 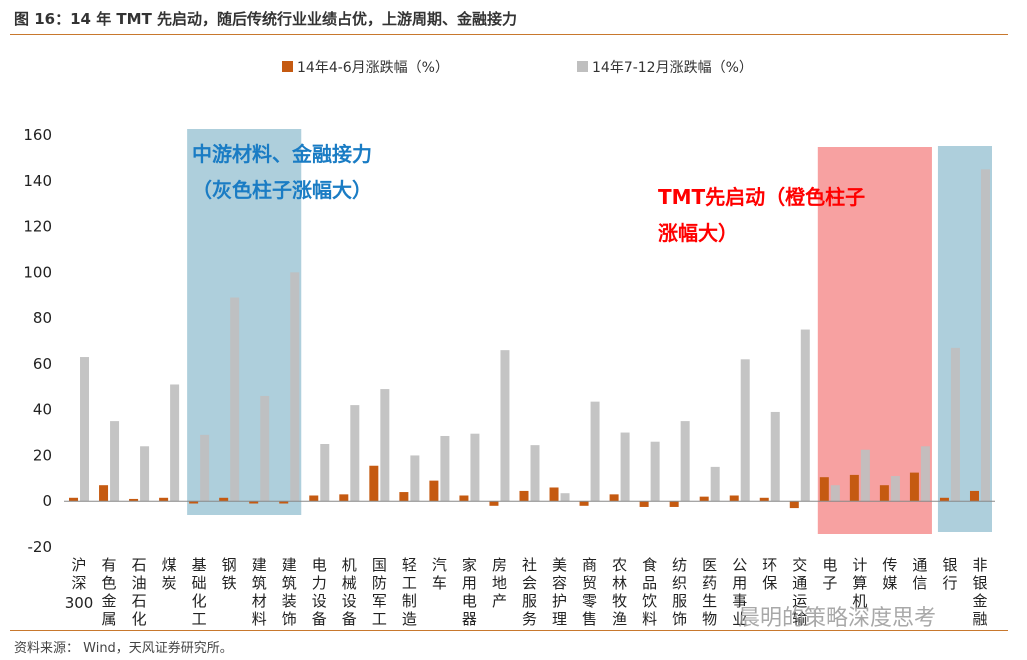 I want to click on x-tick-label: 石油石化, so click(x=139, y=592).